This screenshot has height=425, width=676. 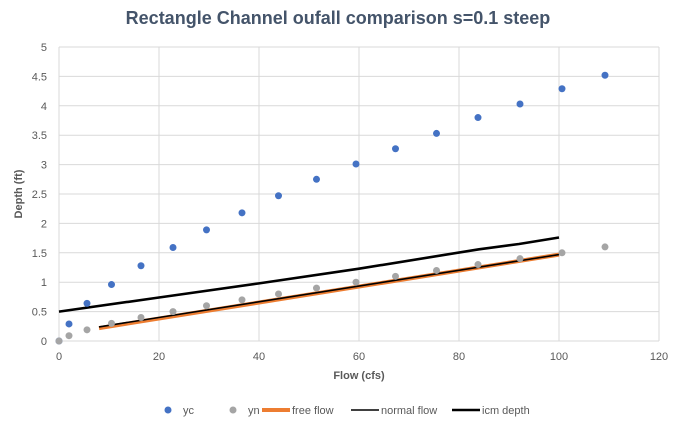 I want to click on x-axis-title: Flow (cfs), so click(x=359, y=376).